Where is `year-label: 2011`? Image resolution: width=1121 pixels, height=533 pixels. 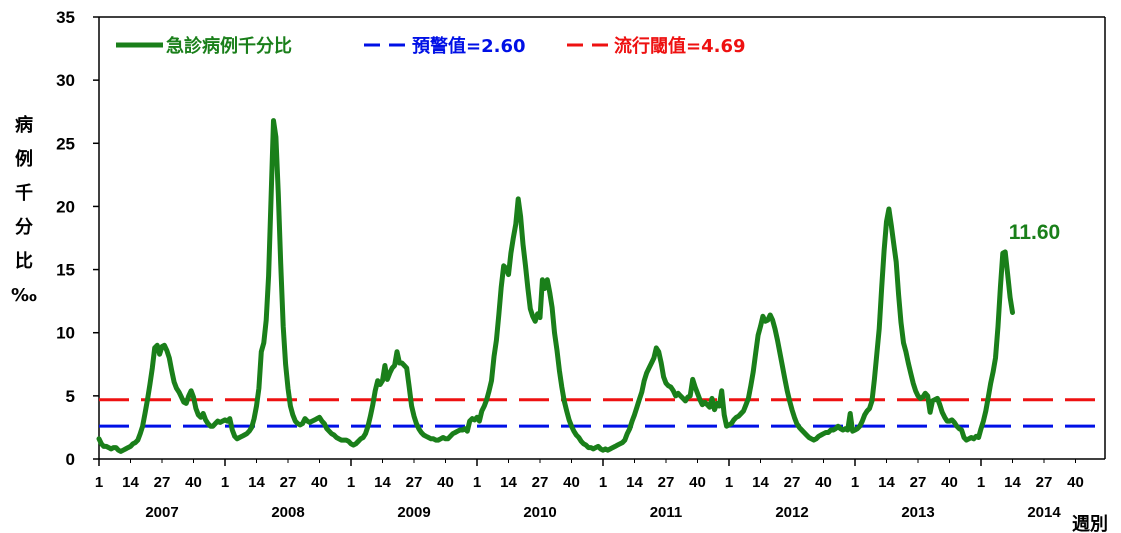 year-label: 2011 is located at coordinates (666, 512).